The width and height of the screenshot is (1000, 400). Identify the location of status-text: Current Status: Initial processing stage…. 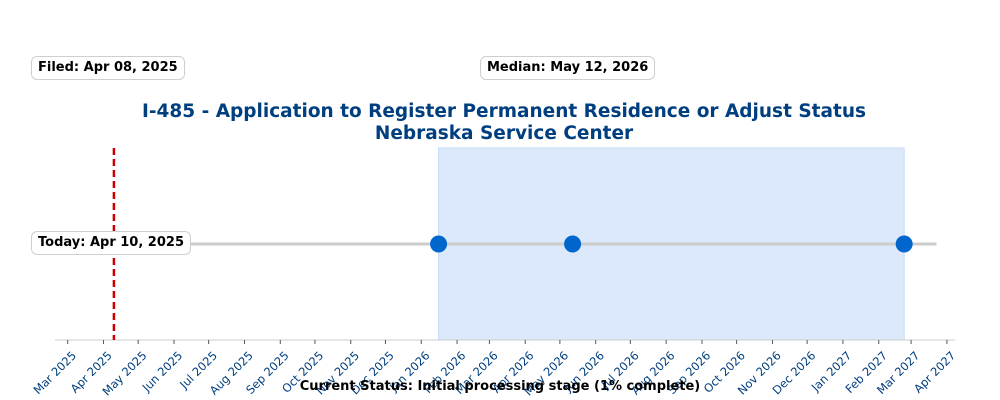
(500, 386).